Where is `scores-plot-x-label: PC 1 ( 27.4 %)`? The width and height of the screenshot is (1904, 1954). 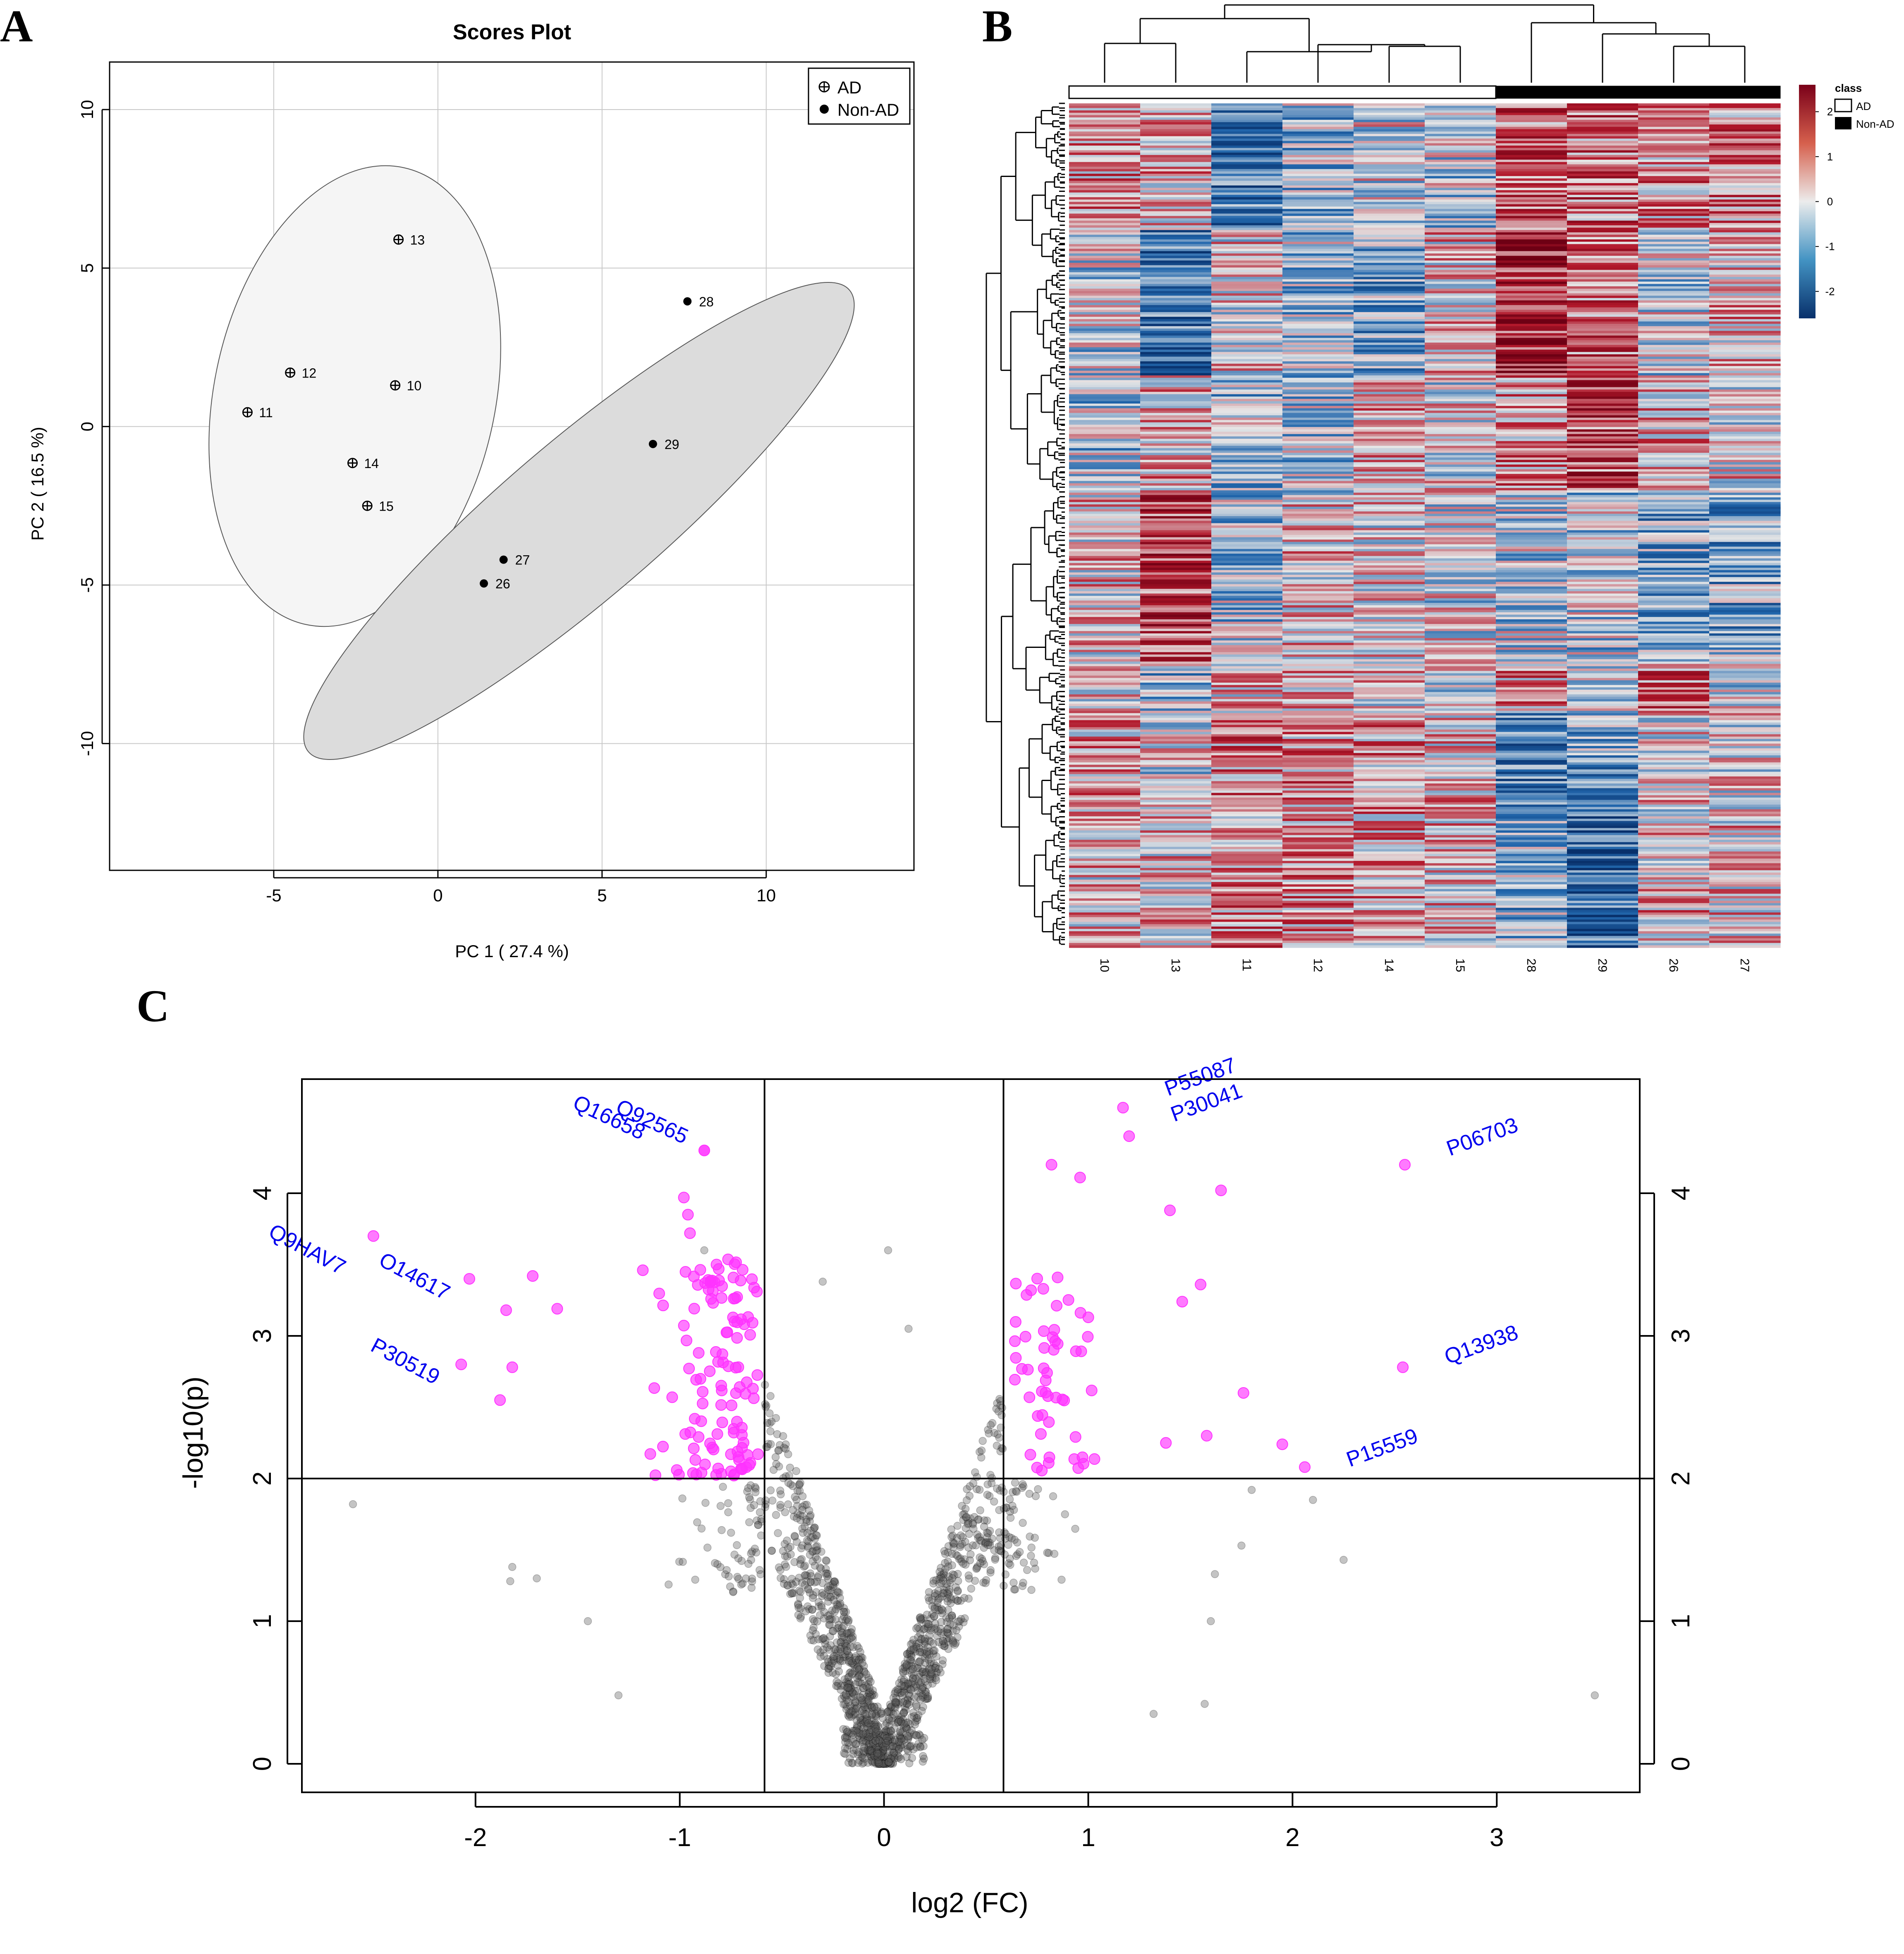 scores-plot-x-label: PC 1 ( 27.4 %) is located at coordinates (512, 951).